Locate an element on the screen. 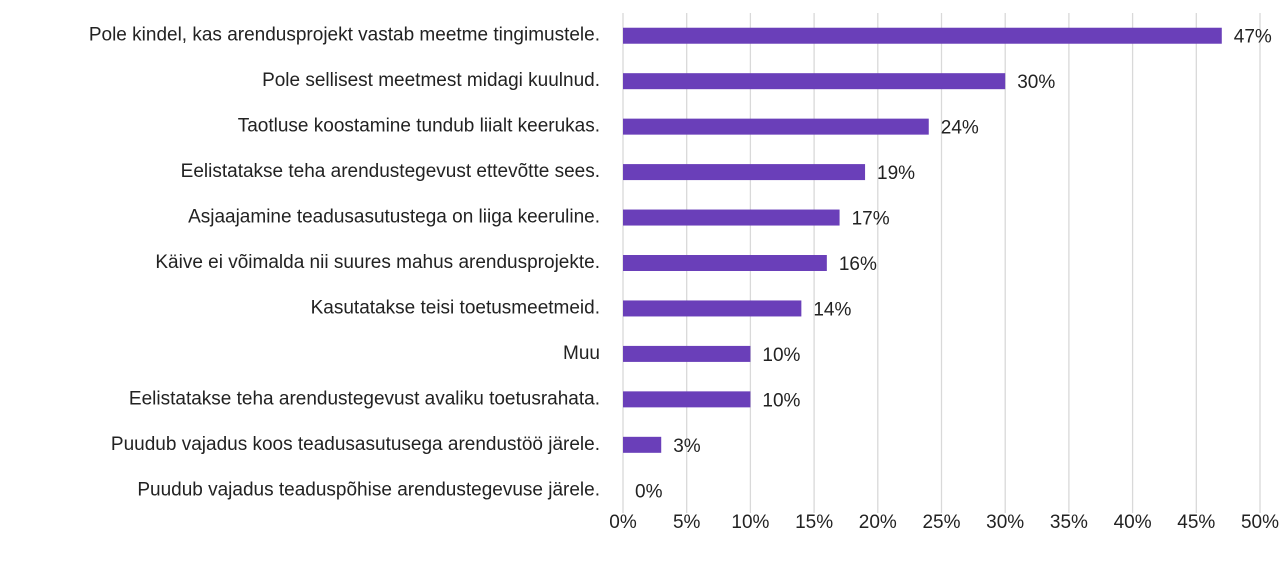 Image resolution: width=1288 pixels, height=561 pixels. value-label: 0% is located at coordinates (649, 491).